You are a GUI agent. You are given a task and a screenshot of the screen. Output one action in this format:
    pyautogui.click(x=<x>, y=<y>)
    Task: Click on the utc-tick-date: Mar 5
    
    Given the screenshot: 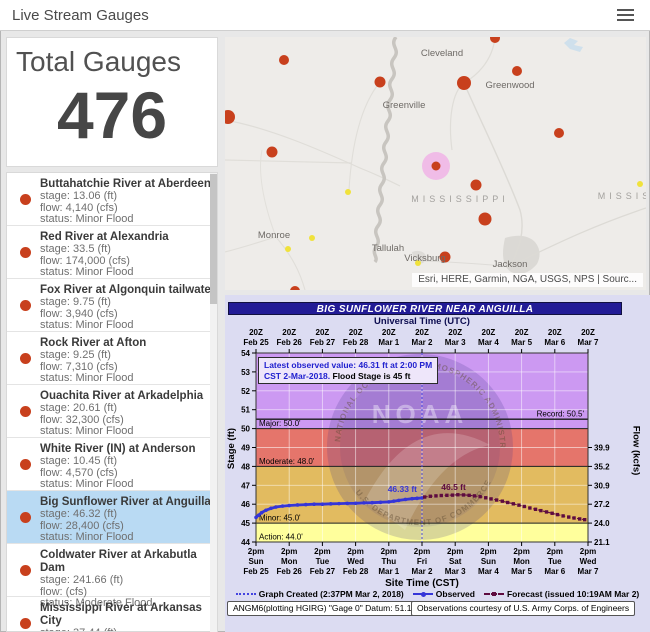 What is the action you would take?
    pyautogui.click(x=521, y=342)
    